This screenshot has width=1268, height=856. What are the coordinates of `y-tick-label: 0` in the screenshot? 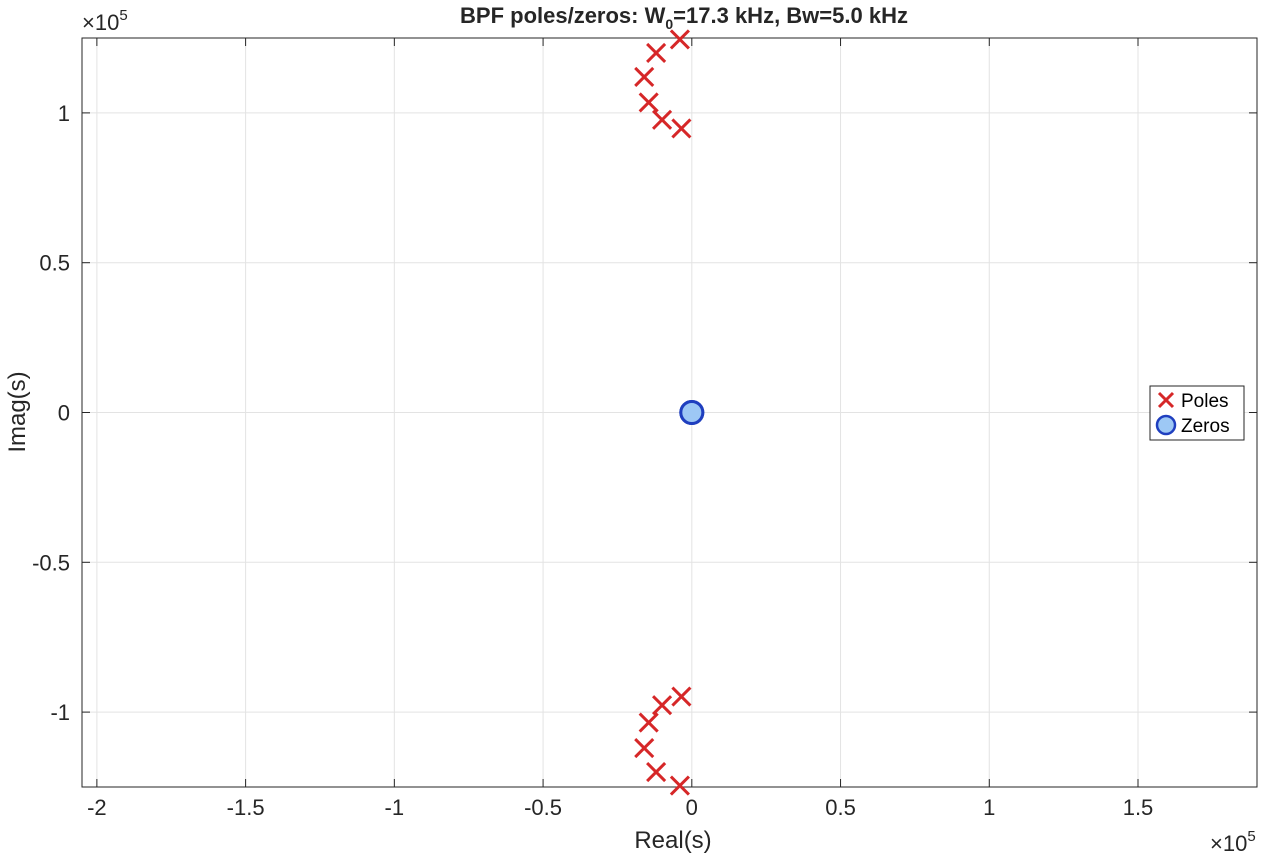 It's located at (64, 413).